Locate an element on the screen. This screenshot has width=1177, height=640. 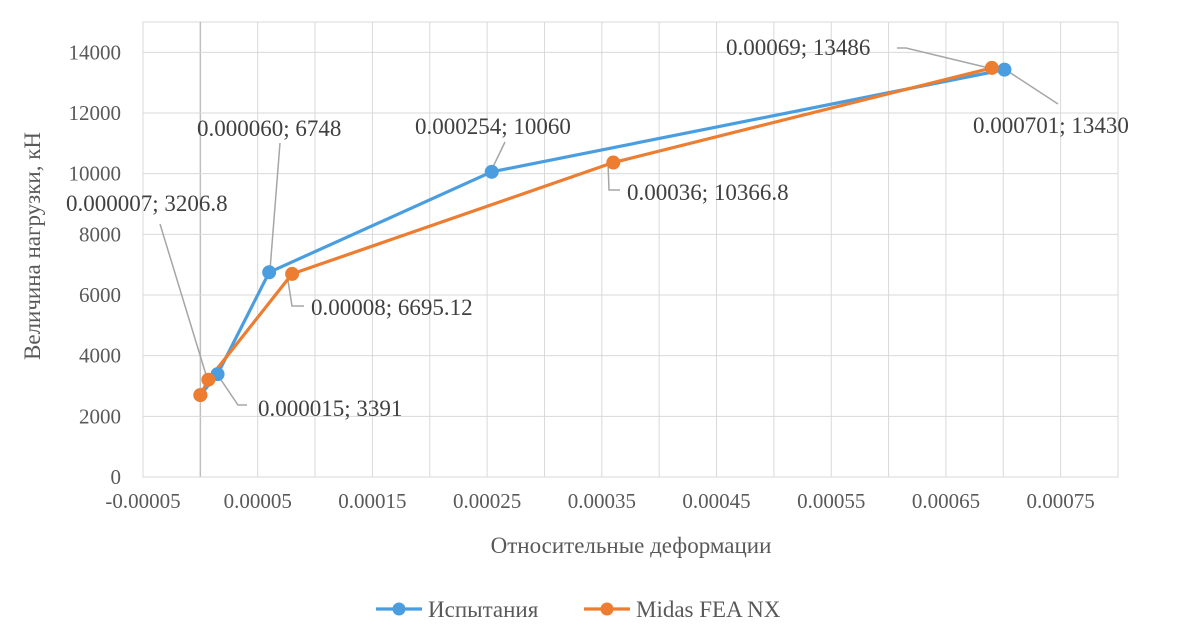
x-tick-label: 0.00035 is located at coordinates (602, 501).